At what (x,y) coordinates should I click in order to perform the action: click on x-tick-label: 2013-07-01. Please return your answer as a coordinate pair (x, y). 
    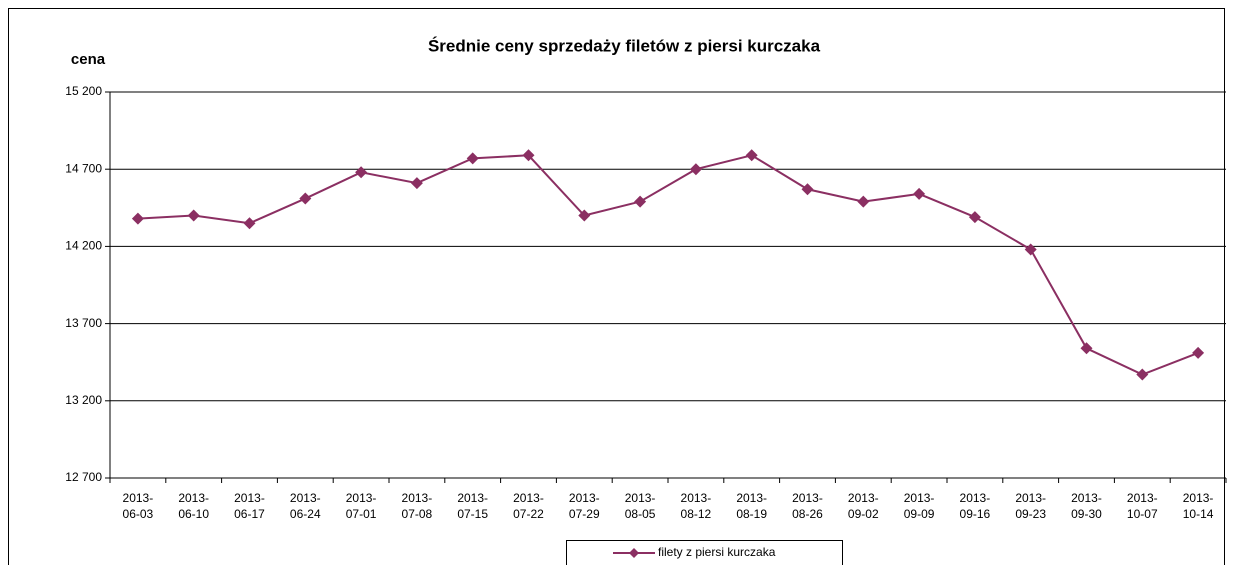
    Looking at the image, I should click on (361, 506).